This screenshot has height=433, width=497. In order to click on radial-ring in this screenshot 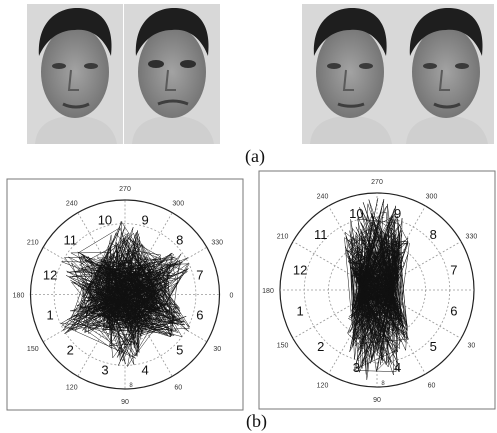, I will do `click(125, 294)`.